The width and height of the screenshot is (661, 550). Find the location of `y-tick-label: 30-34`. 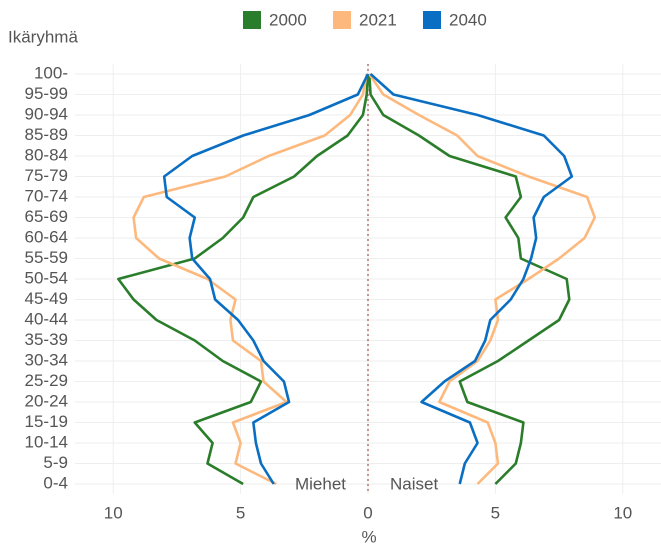

y-tick-label: 30-34 is located at coordinates (46, 359).